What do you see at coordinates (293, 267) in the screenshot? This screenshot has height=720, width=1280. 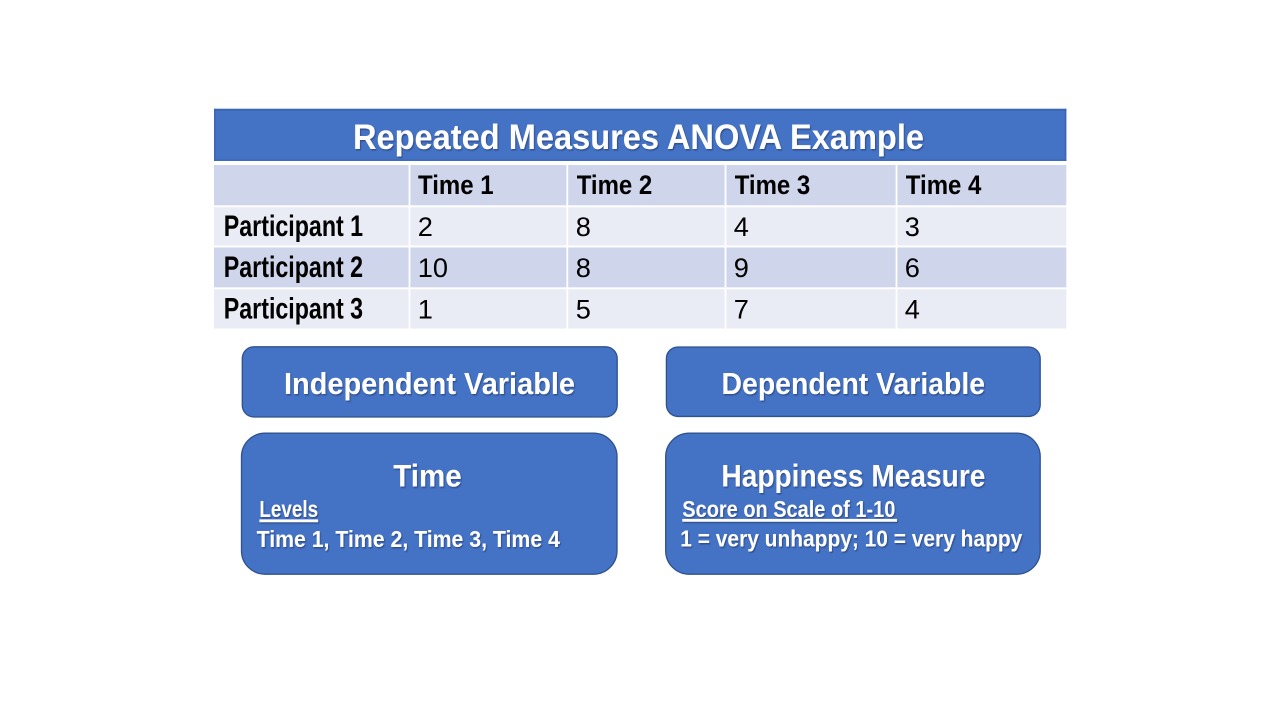 I see `svg-text: Participant 2` at bounding box center [293, 267].